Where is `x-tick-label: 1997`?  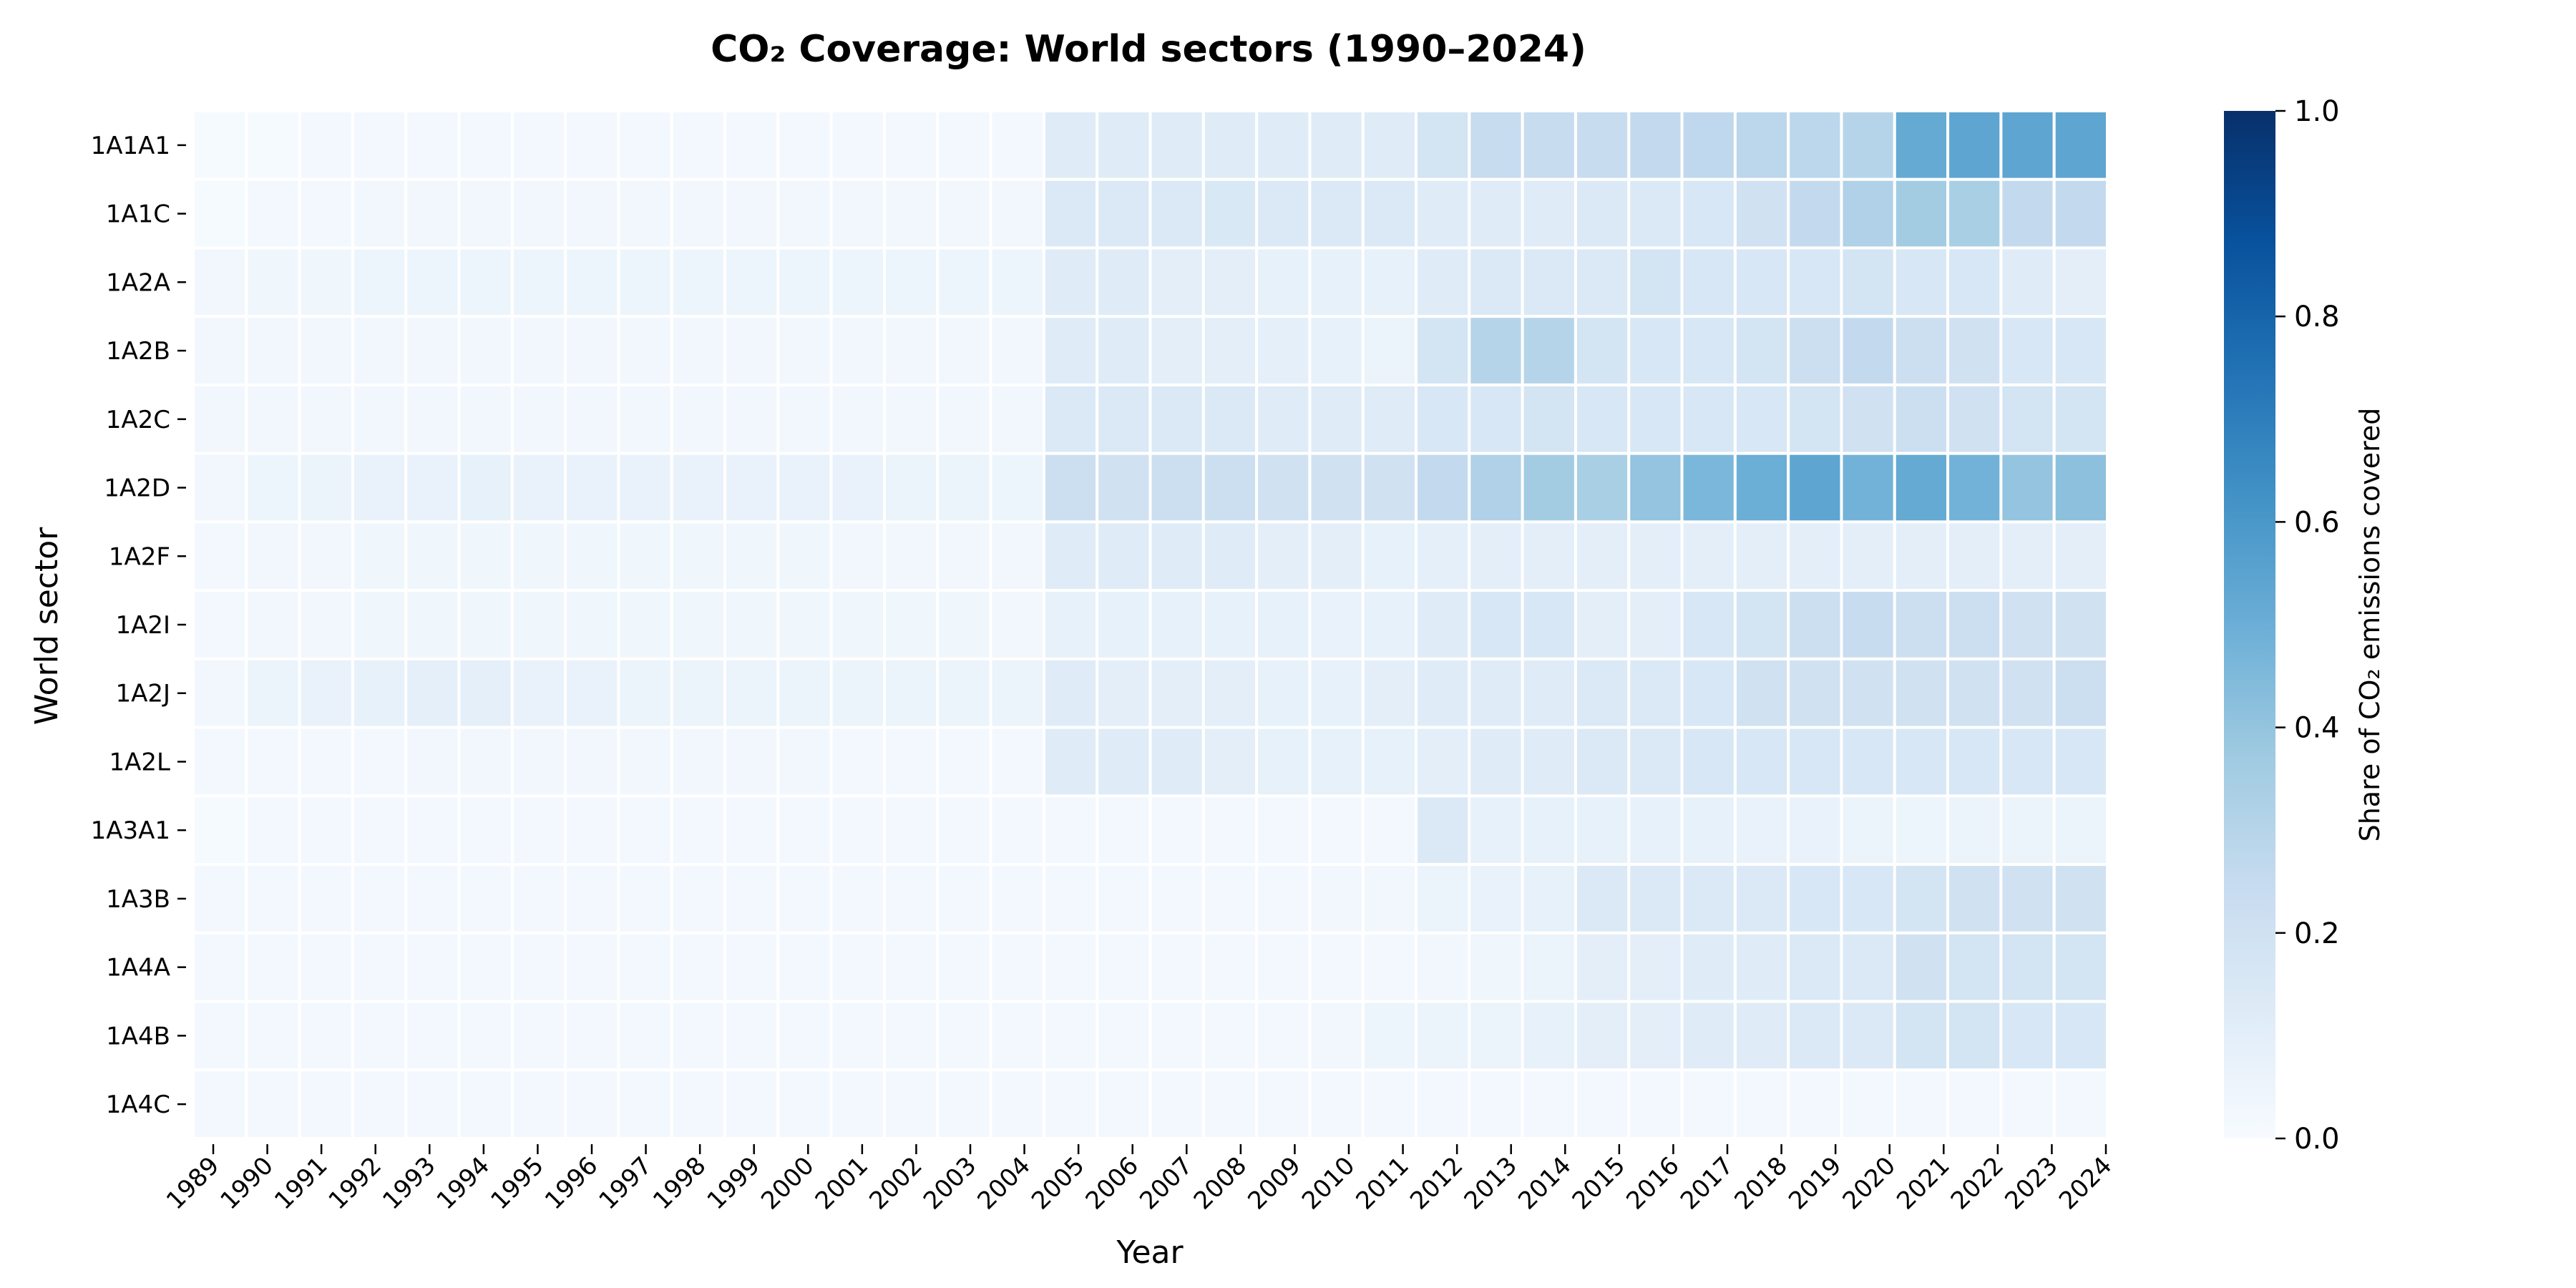 x-tick-label: 1997 is located at coordinates (625, 1183).